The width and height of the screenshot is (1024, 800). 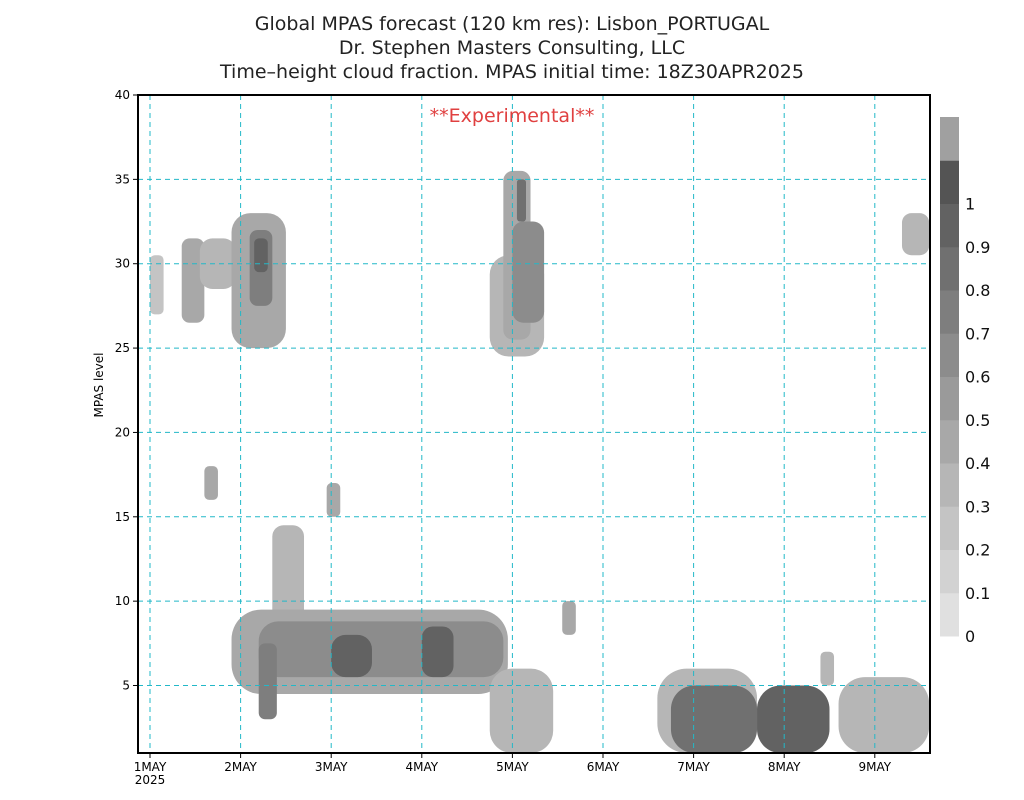 What do you see at coordinates (977, 290) in the screenshot?
I see `colorbar-label-8: 0.8` at bounding box center [977, 290].